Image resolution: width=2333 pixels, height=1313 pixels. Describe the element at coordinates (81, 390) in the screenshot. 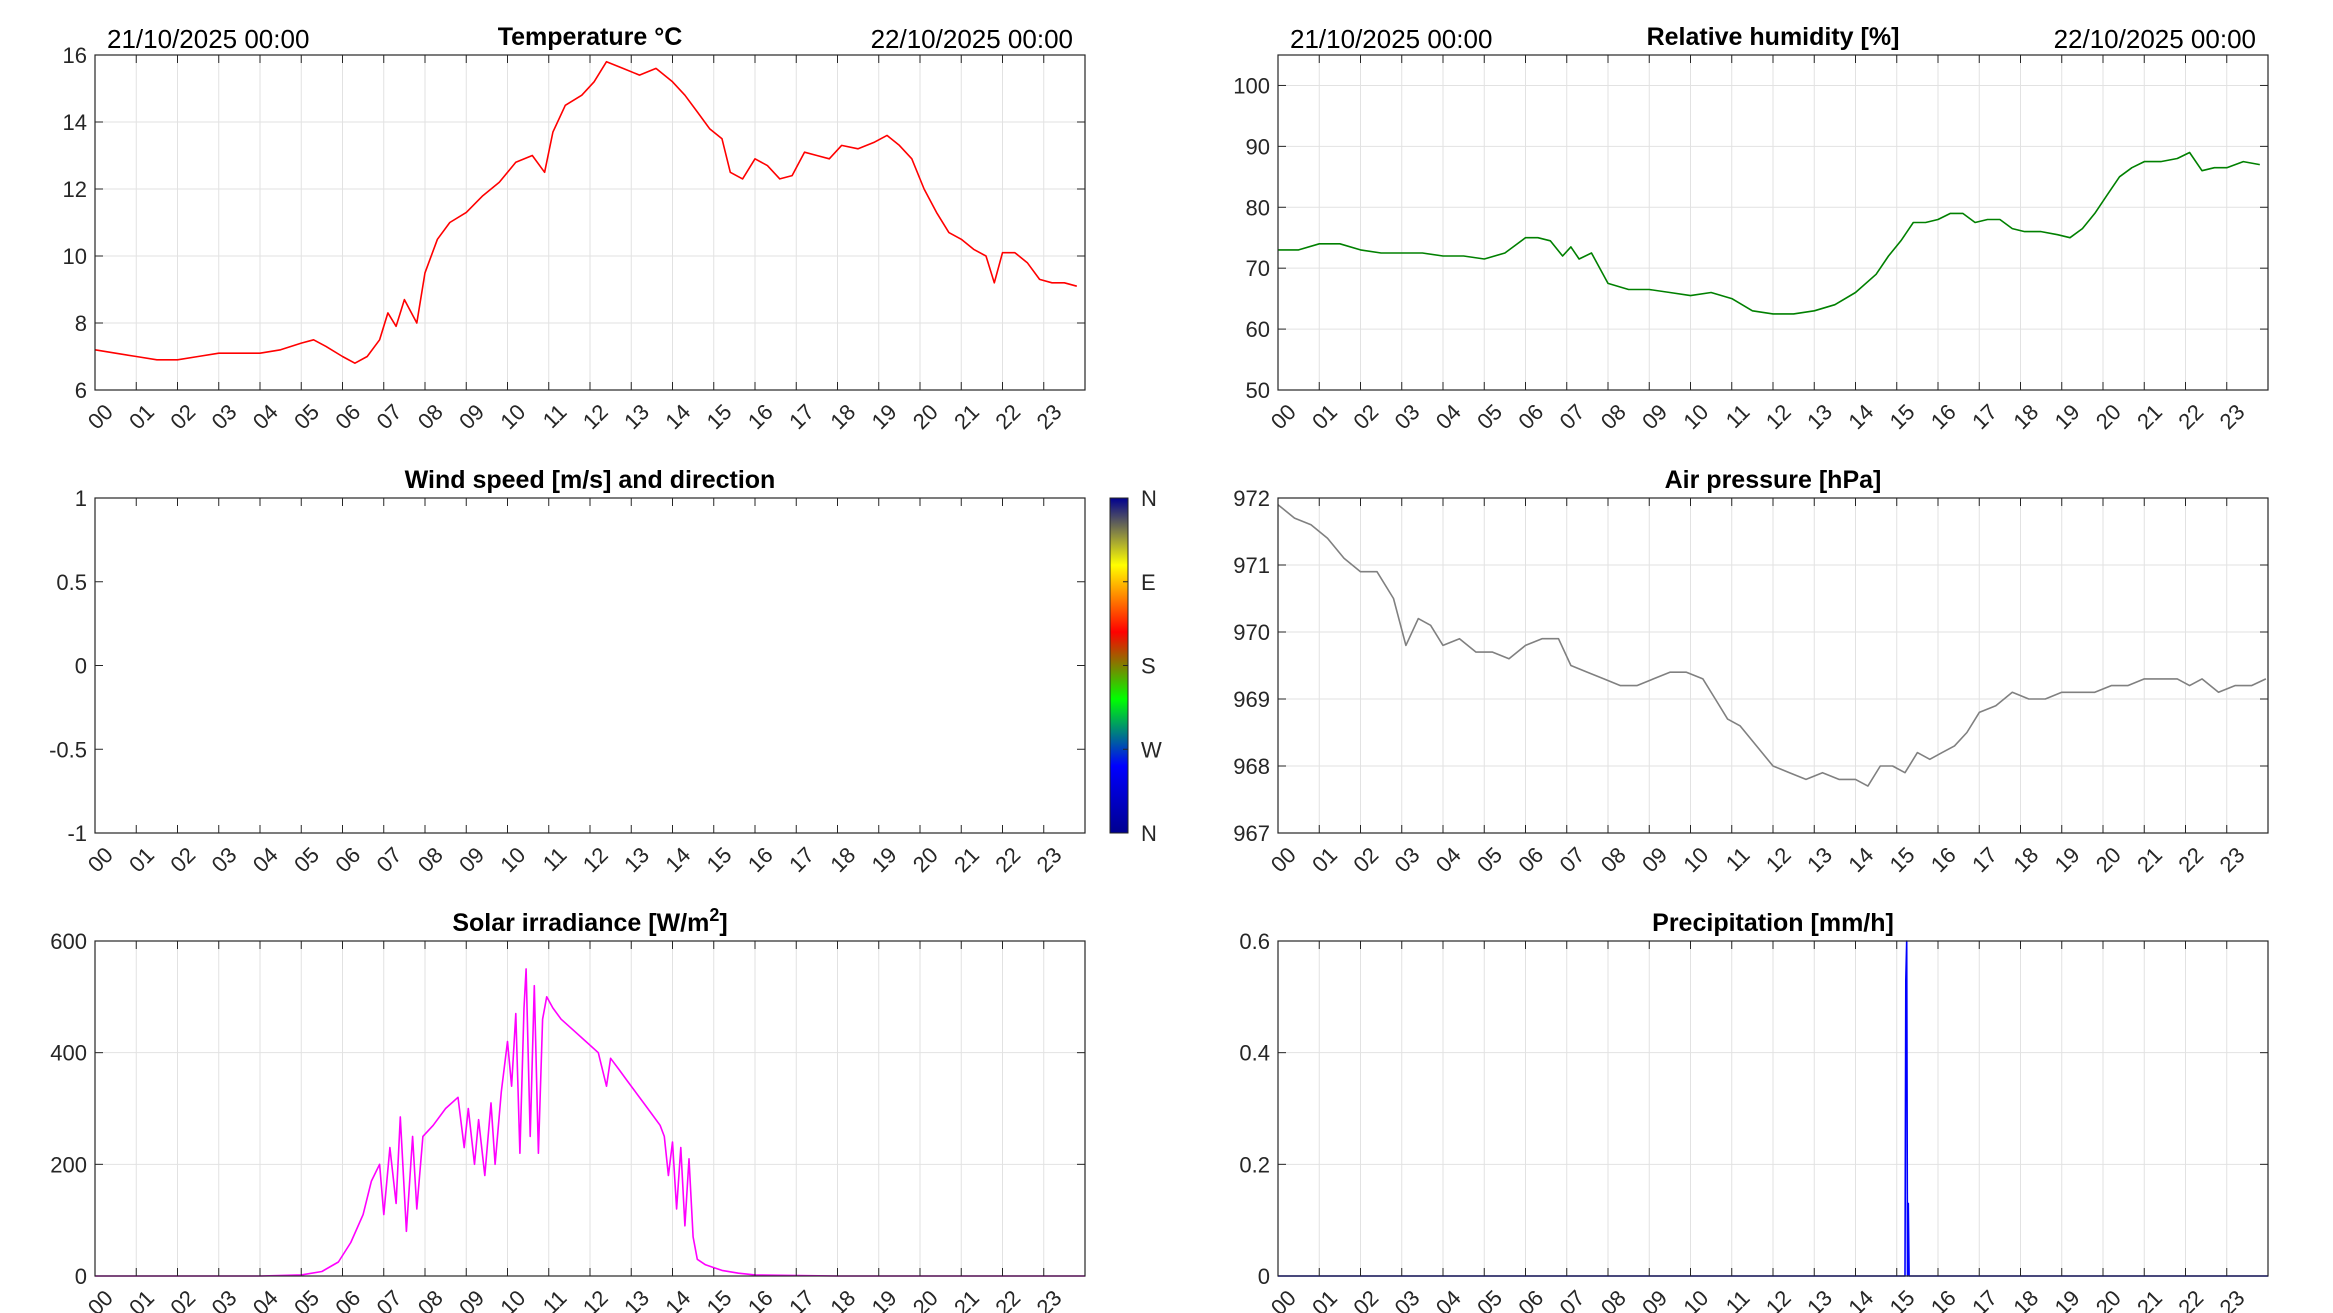

I see `y-tick-label: 6` at that location.